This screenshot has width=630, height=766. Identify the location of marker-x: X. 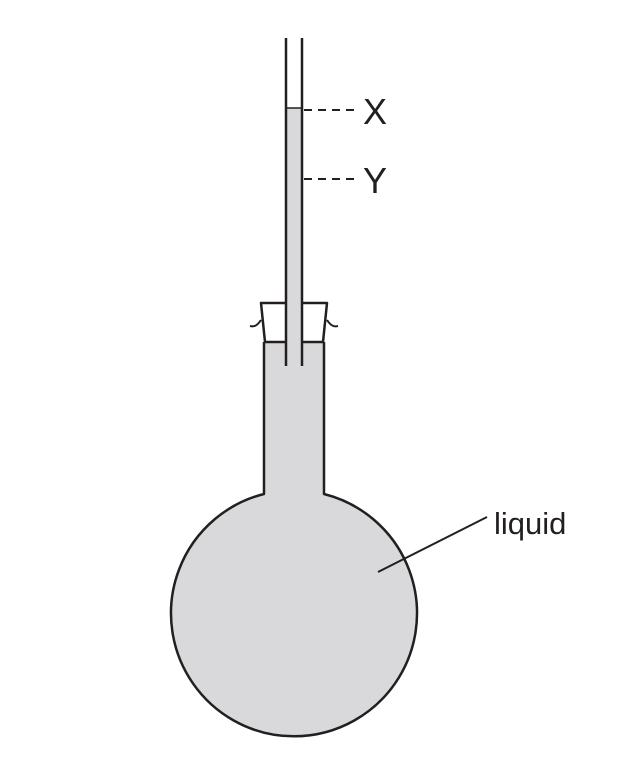
(345, 111).